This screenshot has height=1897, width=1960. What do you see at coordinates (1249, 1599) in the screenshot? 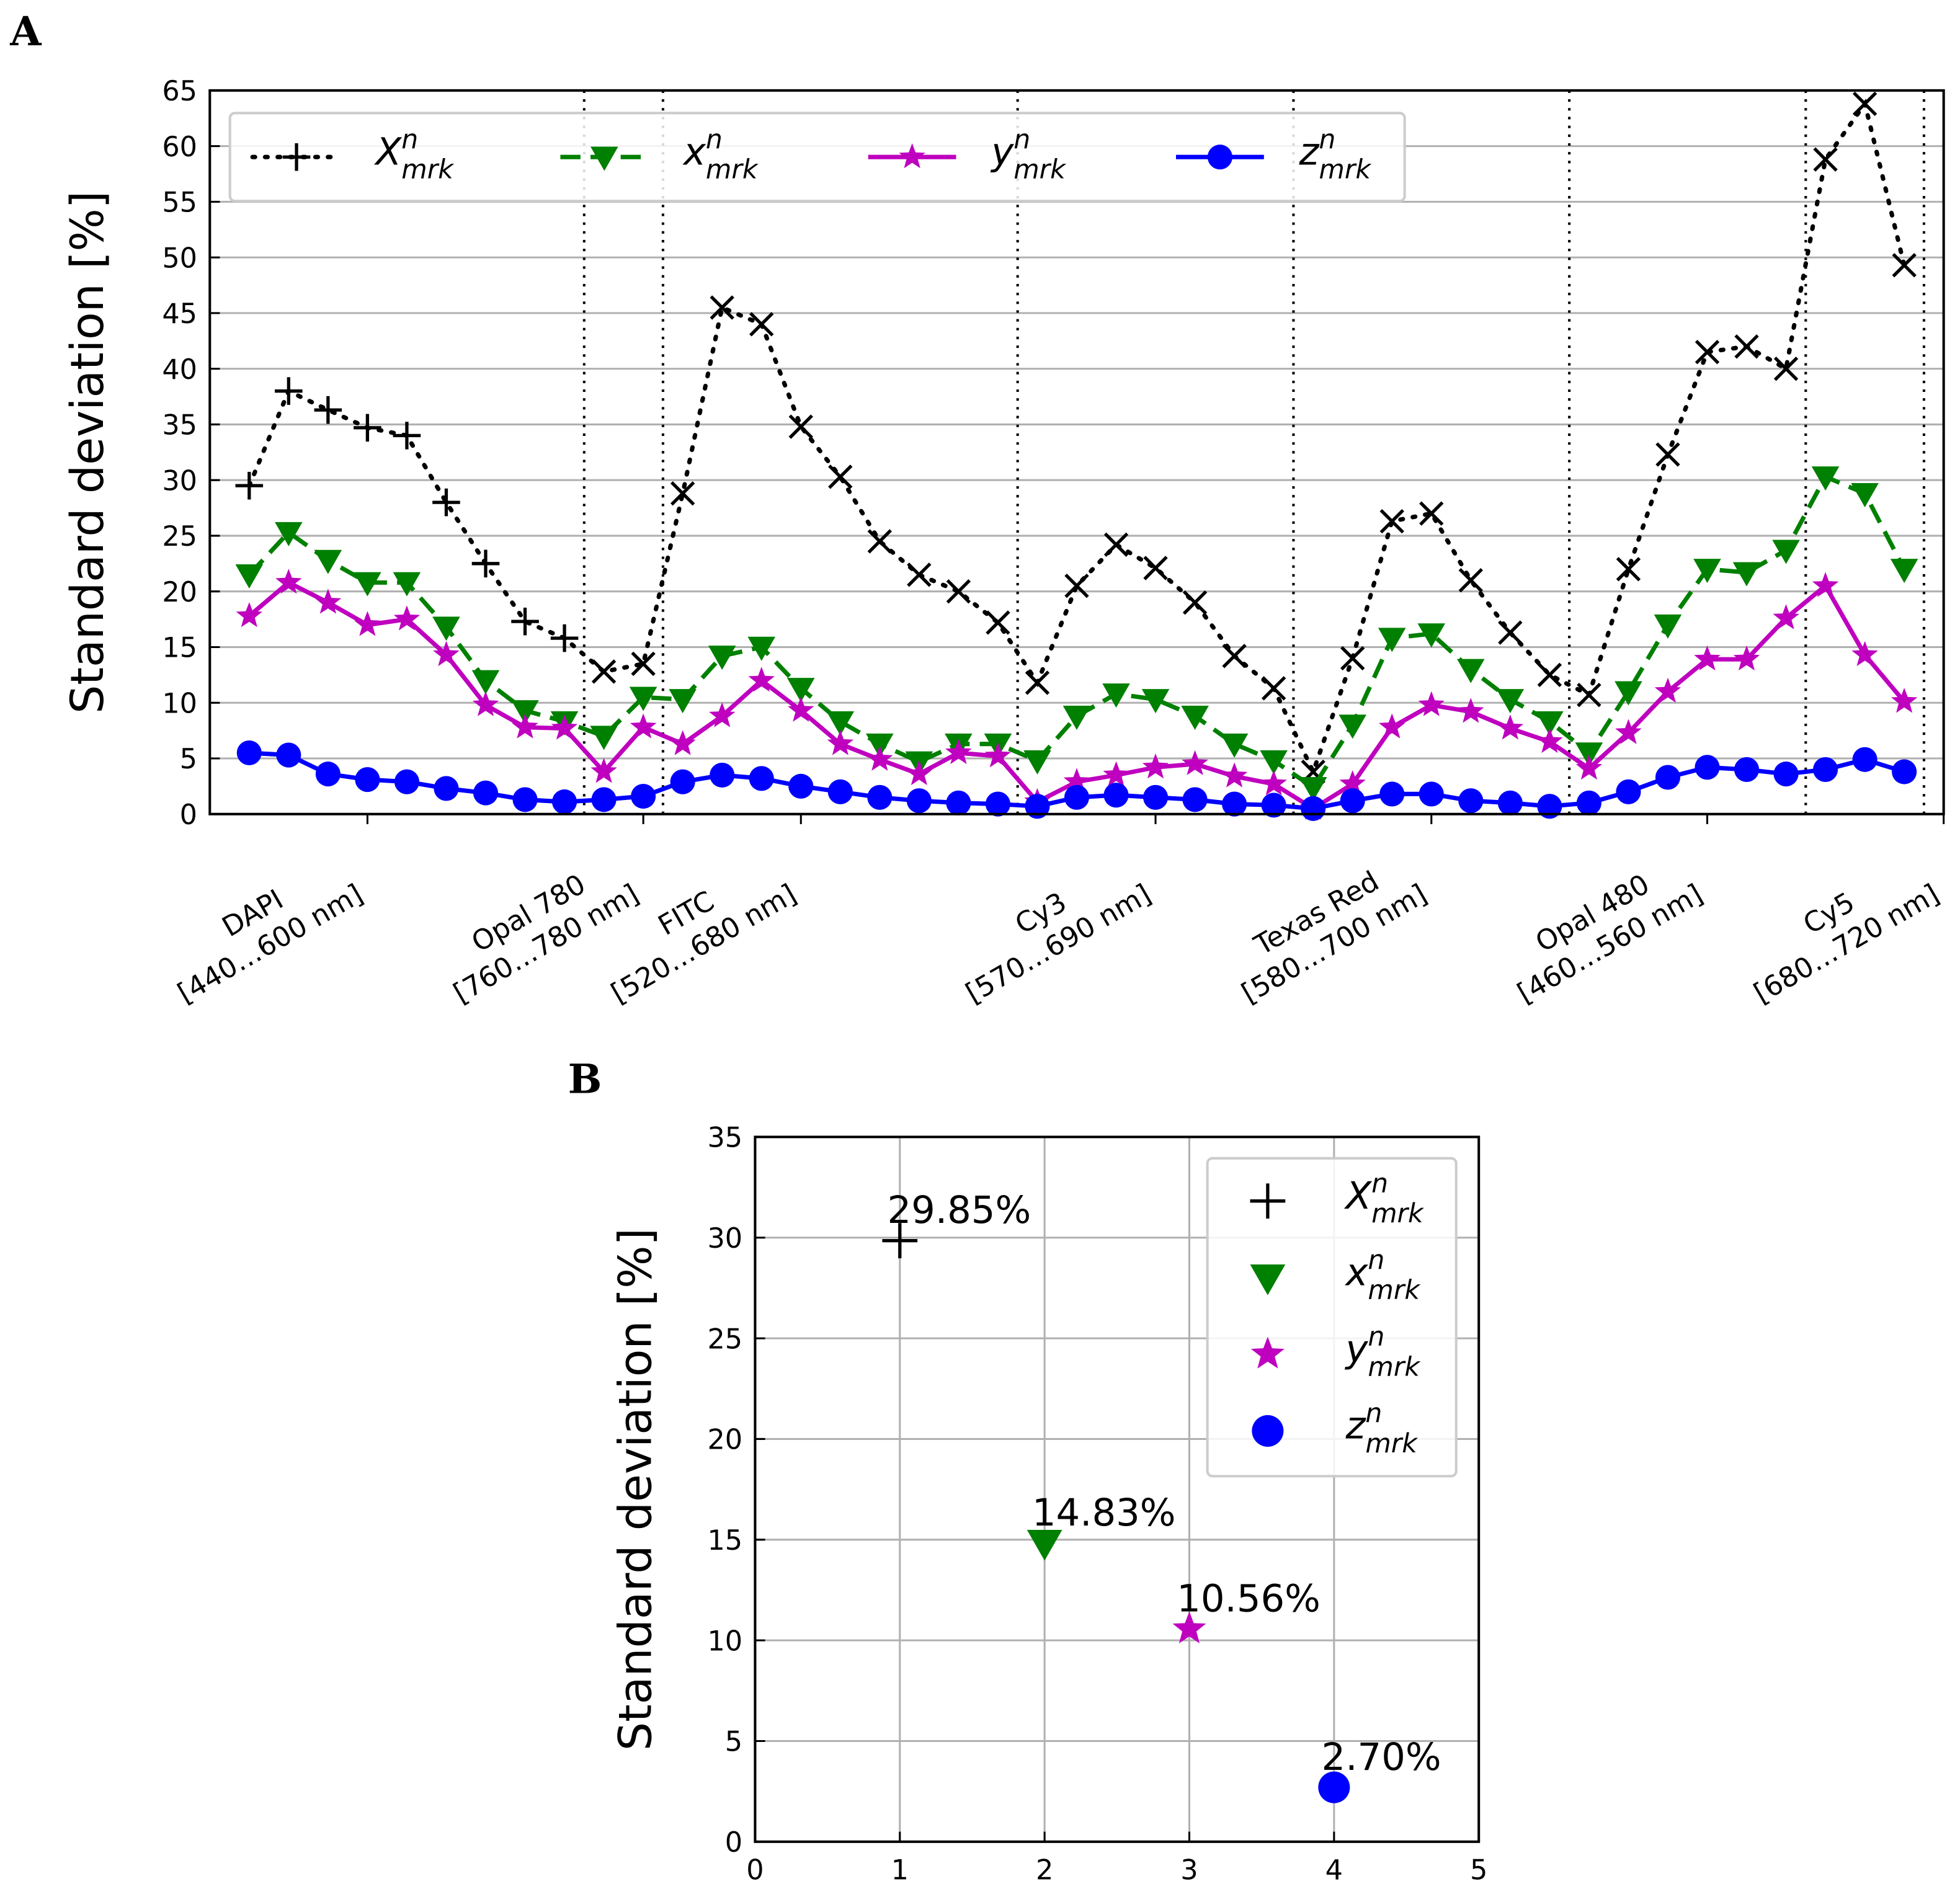
I see `value-label: 10.56%` at bounding box center [1249, 1599].